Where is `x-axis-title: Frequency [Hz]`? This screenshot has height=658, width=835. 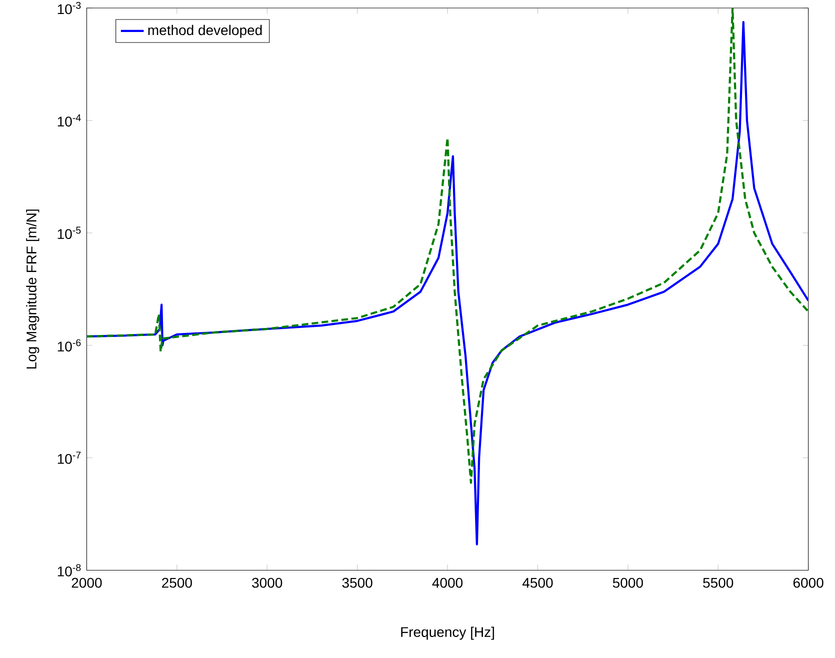
x-axis-title: Frequency [Hz] is located at coordinates (447, 633).